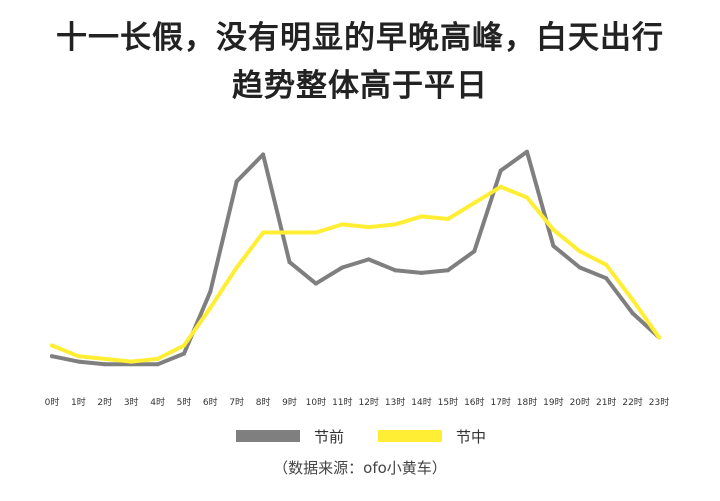 This screenshot has height=501, width=720. What do you see at coordinates (342, 402) in the screenshot?
I see `x-tick-label: 11时` at bounding box center [342, 402].